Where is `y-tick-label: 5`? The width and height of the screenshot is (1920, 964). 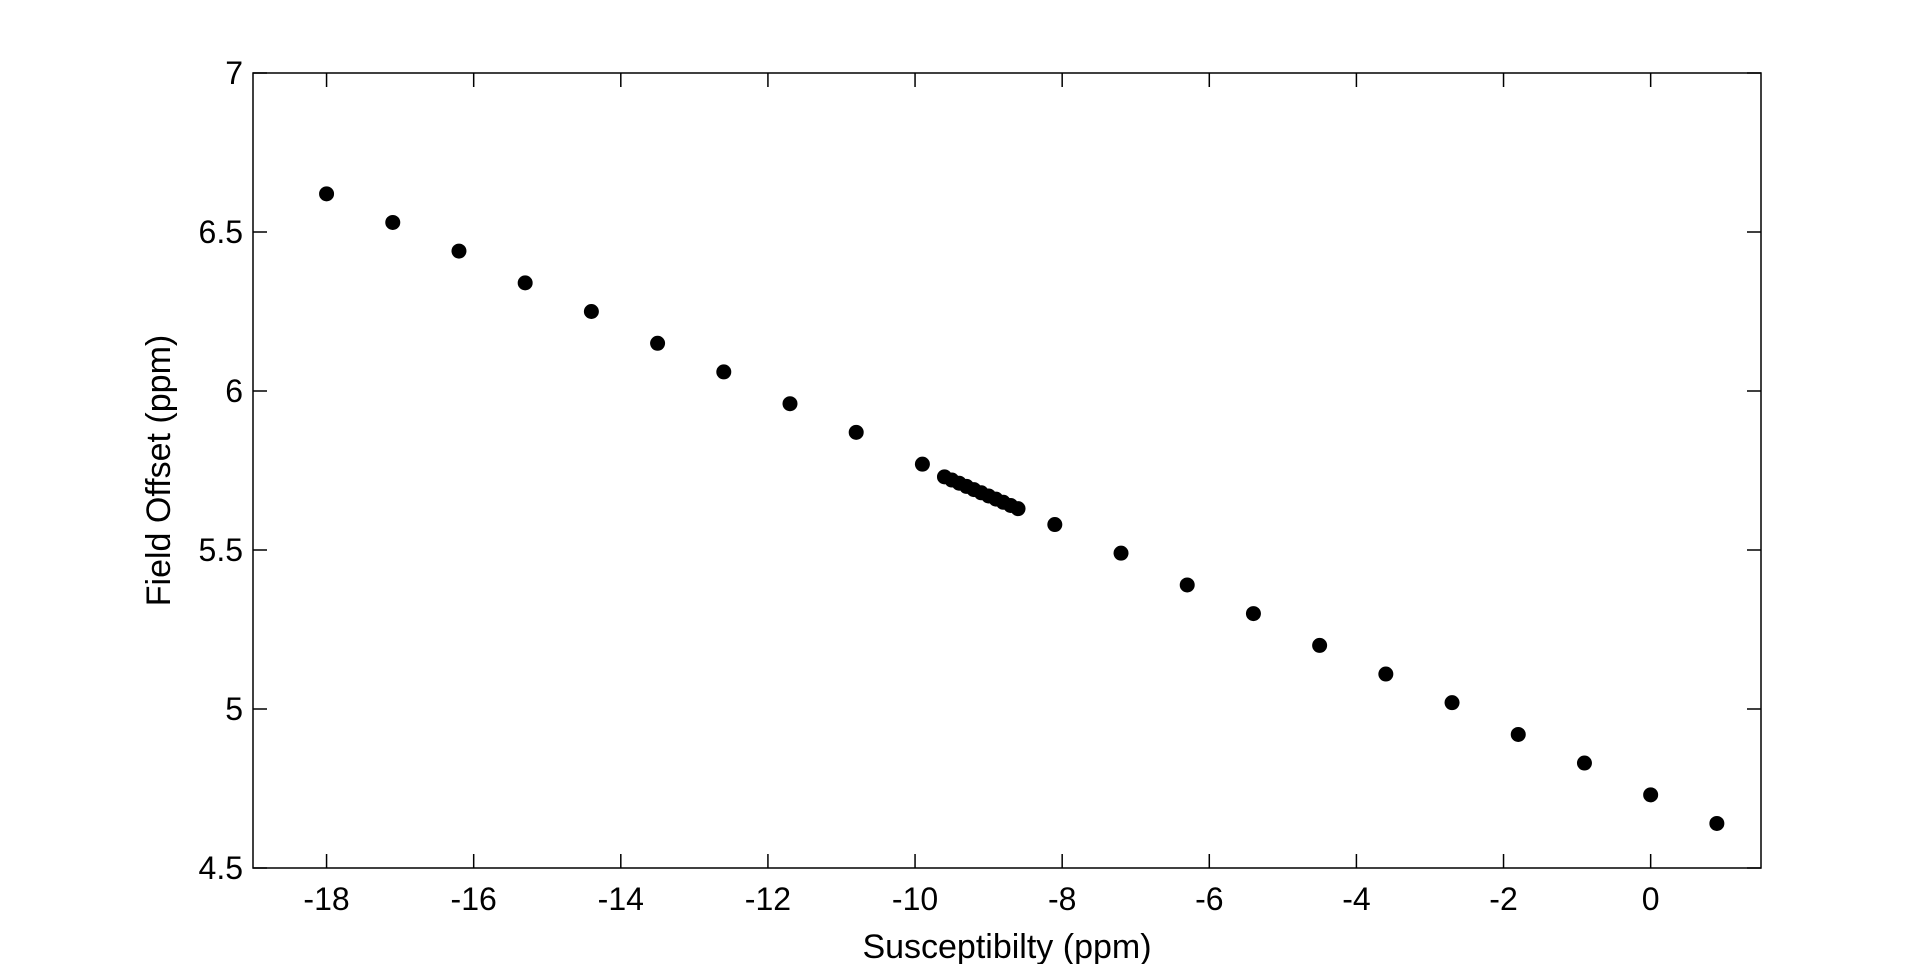 y-tick-label: 5 is located at coordinates (234, 709).